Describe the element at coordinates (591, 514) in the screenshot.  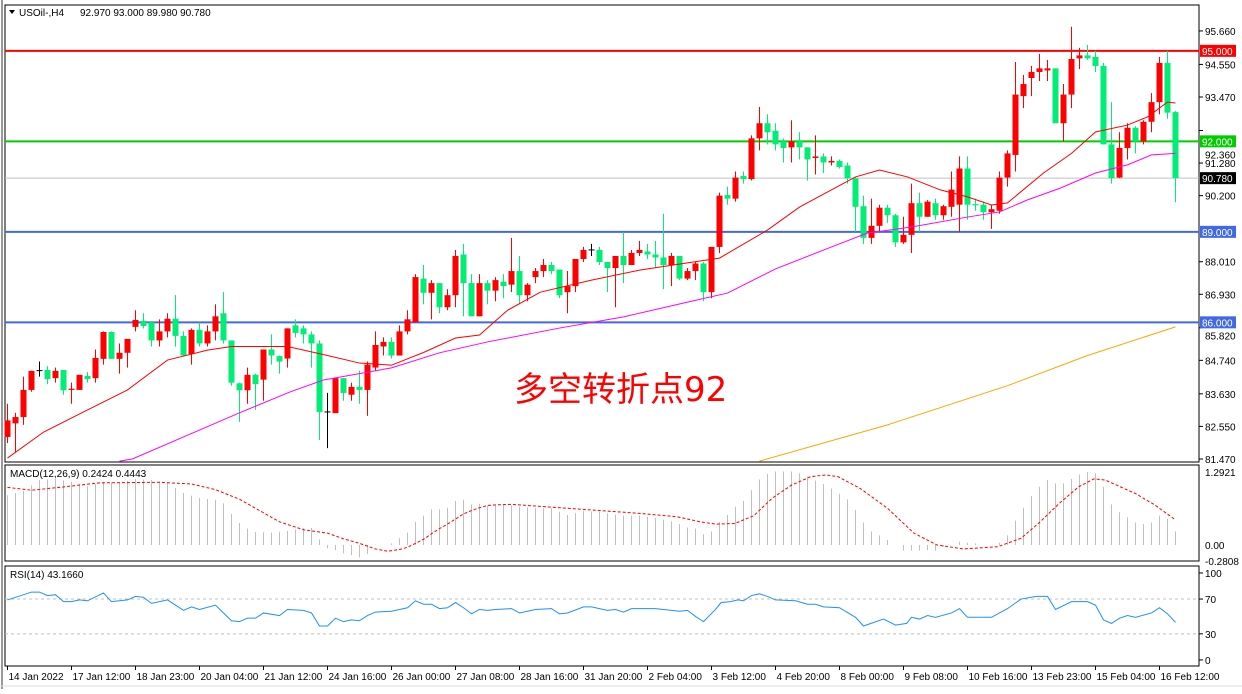
I see `macd-panel` at that location.